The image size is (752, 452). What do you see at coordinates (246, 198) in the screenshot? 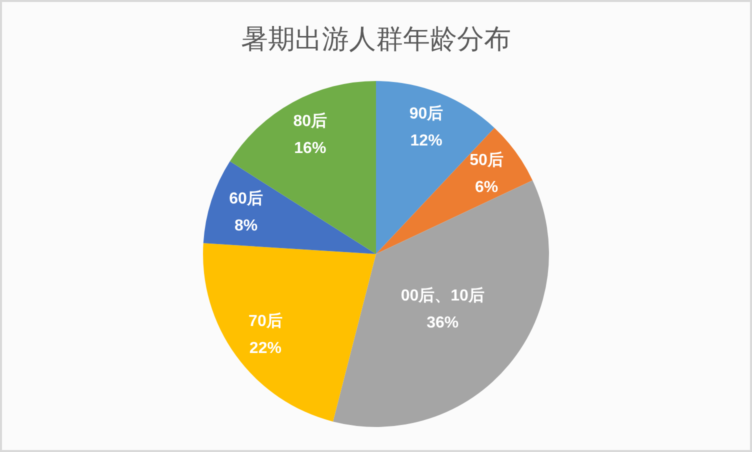
I see `slice-label: 60后` at bounding box center [246, 198].